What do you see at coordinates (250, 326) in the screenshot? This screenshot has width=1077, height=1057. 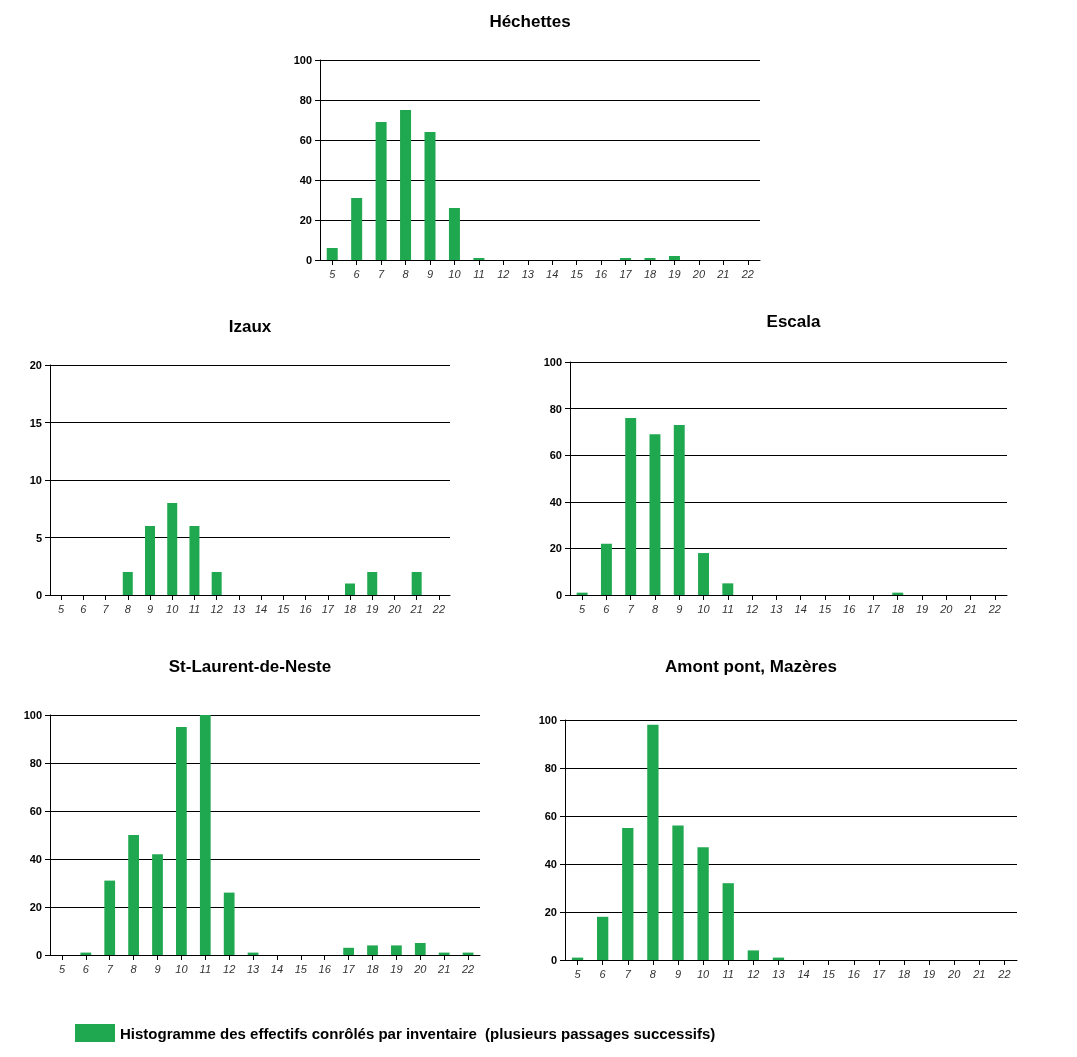 I see `chart-title: Izaux` at bounding box center [250, 326].